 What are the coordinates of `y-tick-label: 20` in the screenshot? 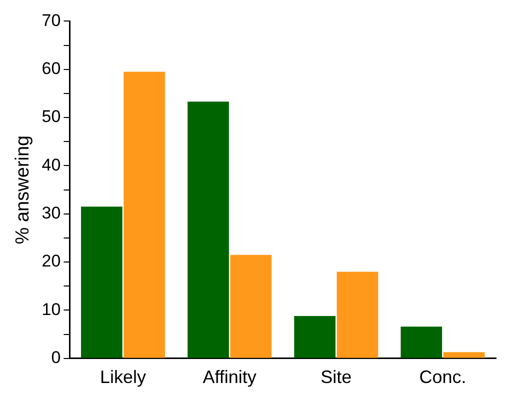 It's located at (51, 261).